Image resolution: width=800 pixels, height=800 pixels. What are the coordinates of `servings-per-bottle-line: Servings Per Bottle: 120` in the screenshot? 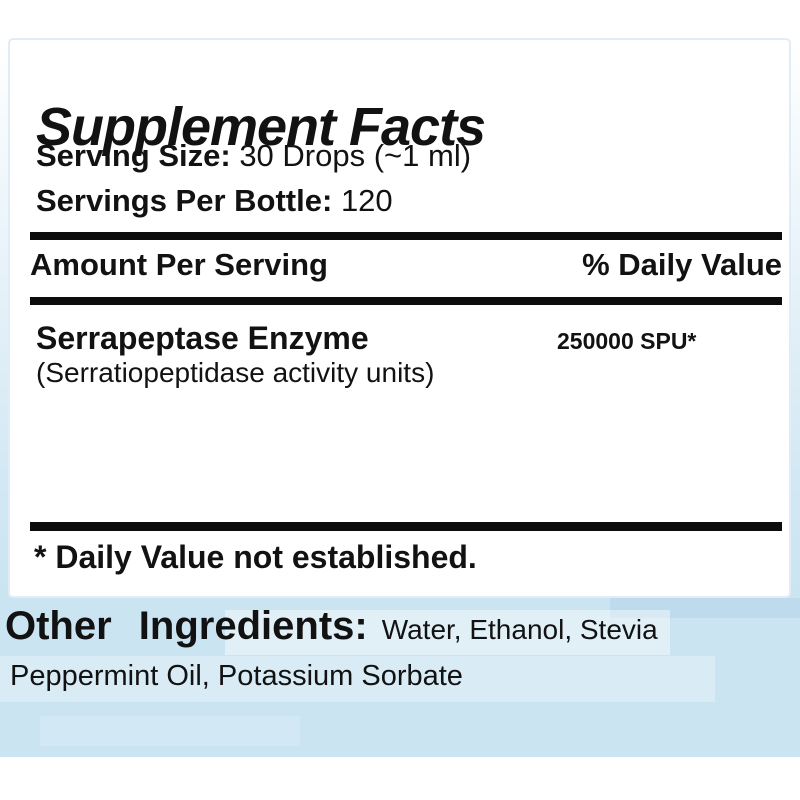 It's located at (214, 201).